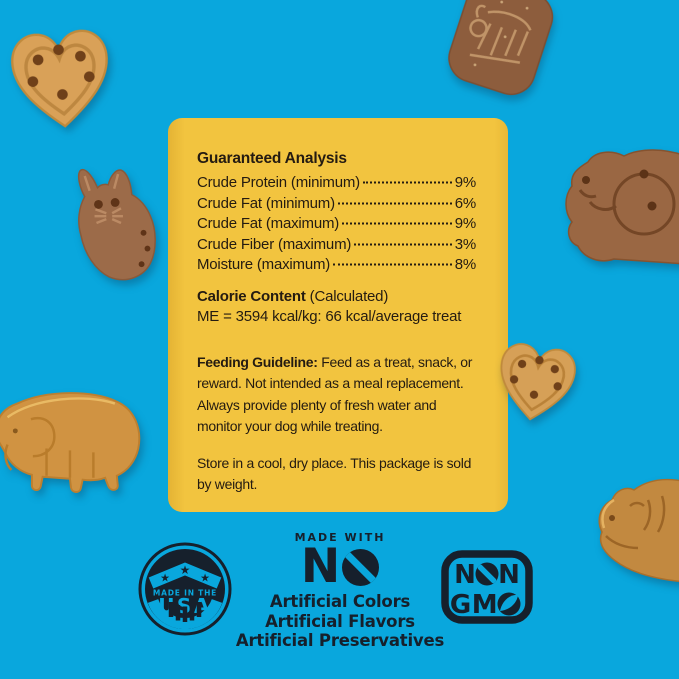 This screenshot has height=679, width=679. What do you see at coordinates (465, 264) in the screenshot?
I see `analysis-value: 8%` at bounding box center [465, 264].